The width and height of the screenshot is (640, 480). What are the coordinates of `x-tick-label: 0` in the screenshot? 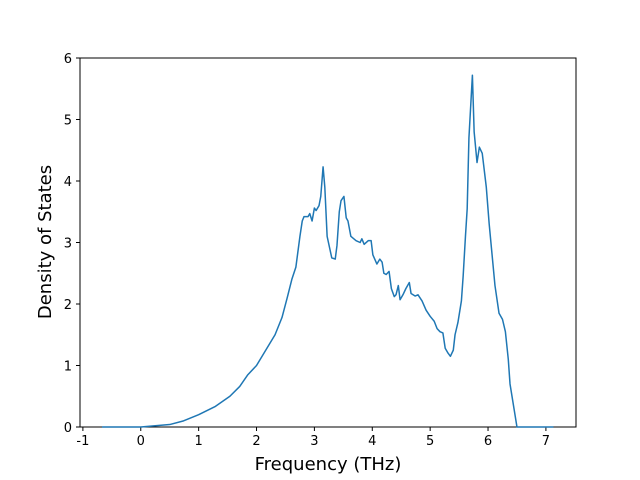 It's located at (141, 441).